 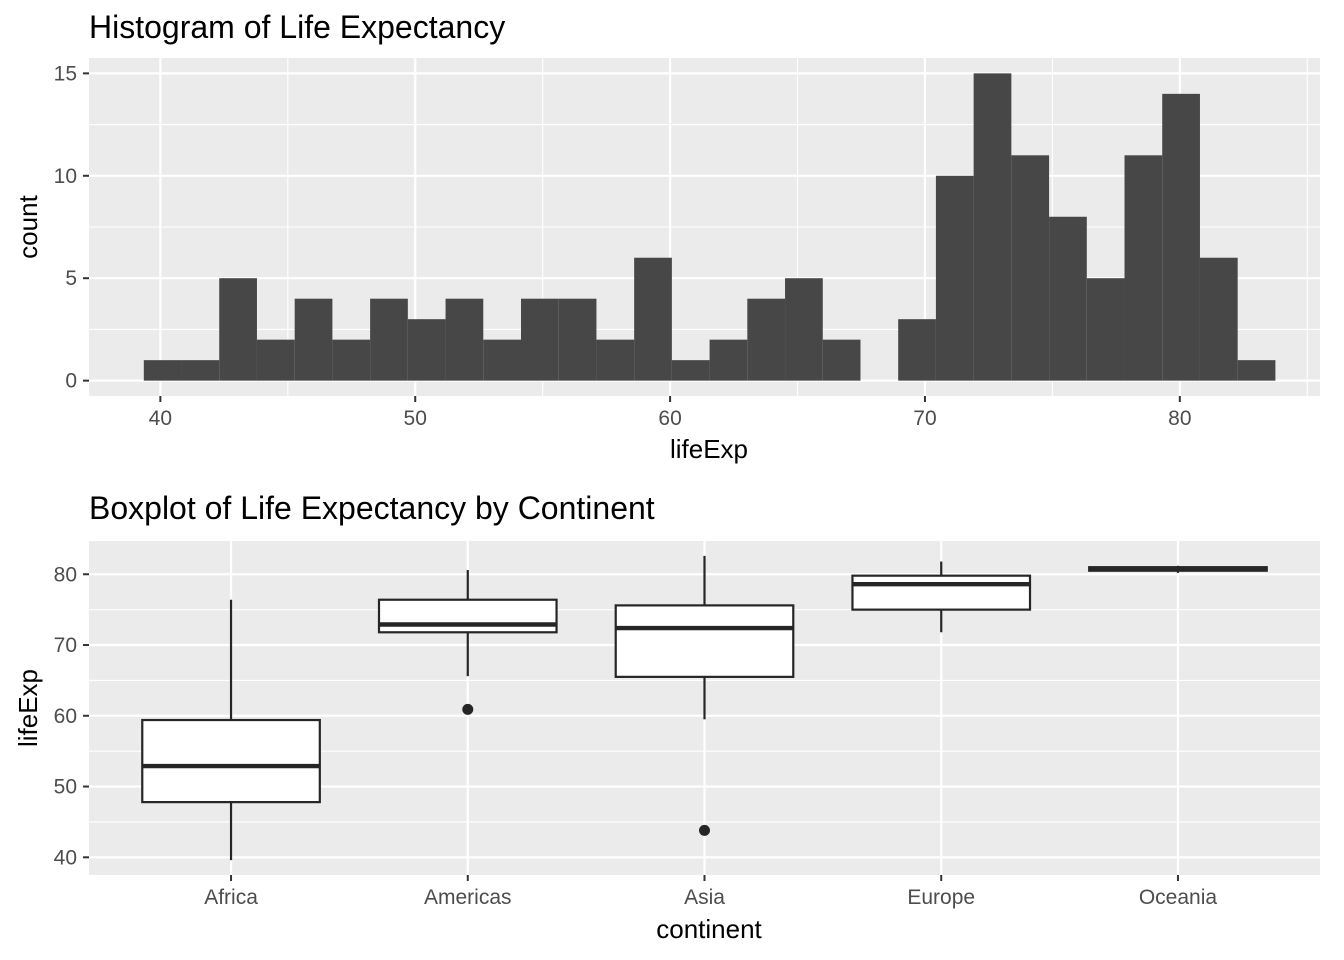 I want to click on histogram-y-tick-label: 5, so click(x=71, y=278).